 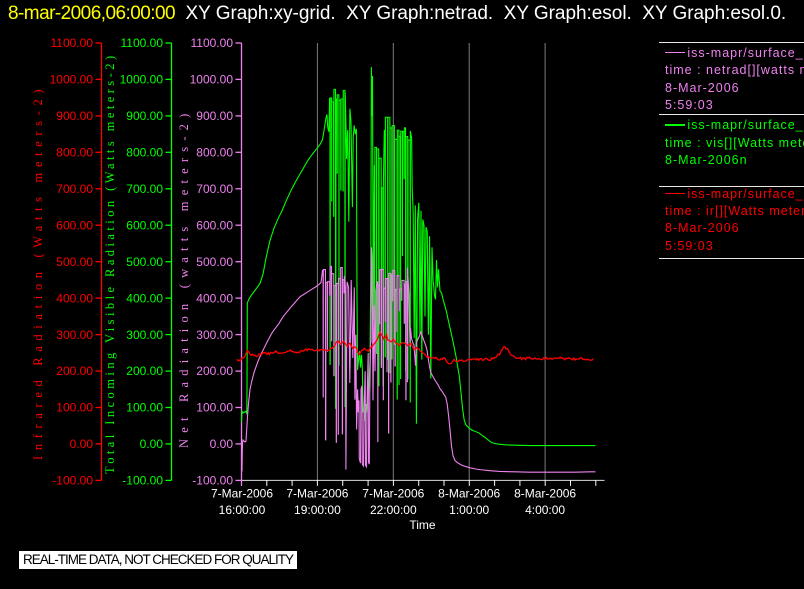 I want to click on svg-text:Infrared Radiation (Watts mete: Infrared Radiation (Watts meters-2), so click(x=38, y=272).